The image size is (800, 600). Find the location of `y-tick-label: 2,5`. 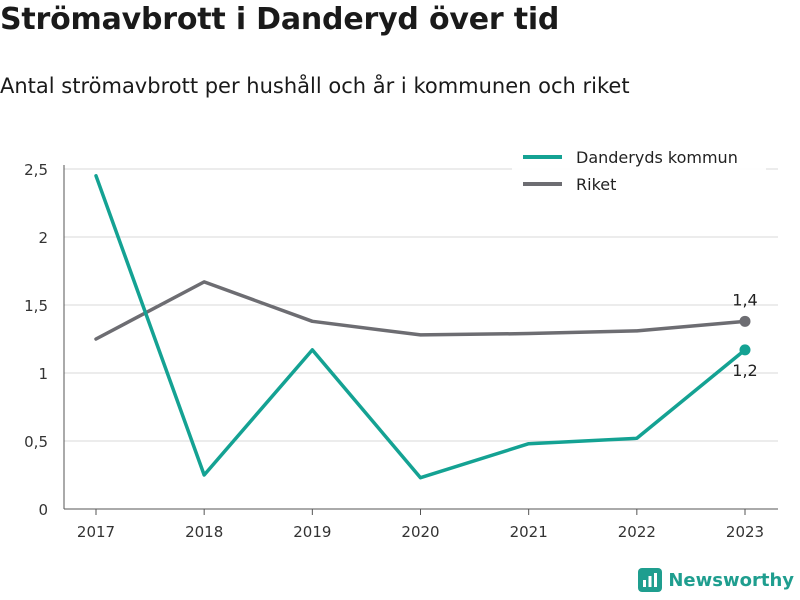

y-tick-label: 2,5 is located at coordinates (36, 170).